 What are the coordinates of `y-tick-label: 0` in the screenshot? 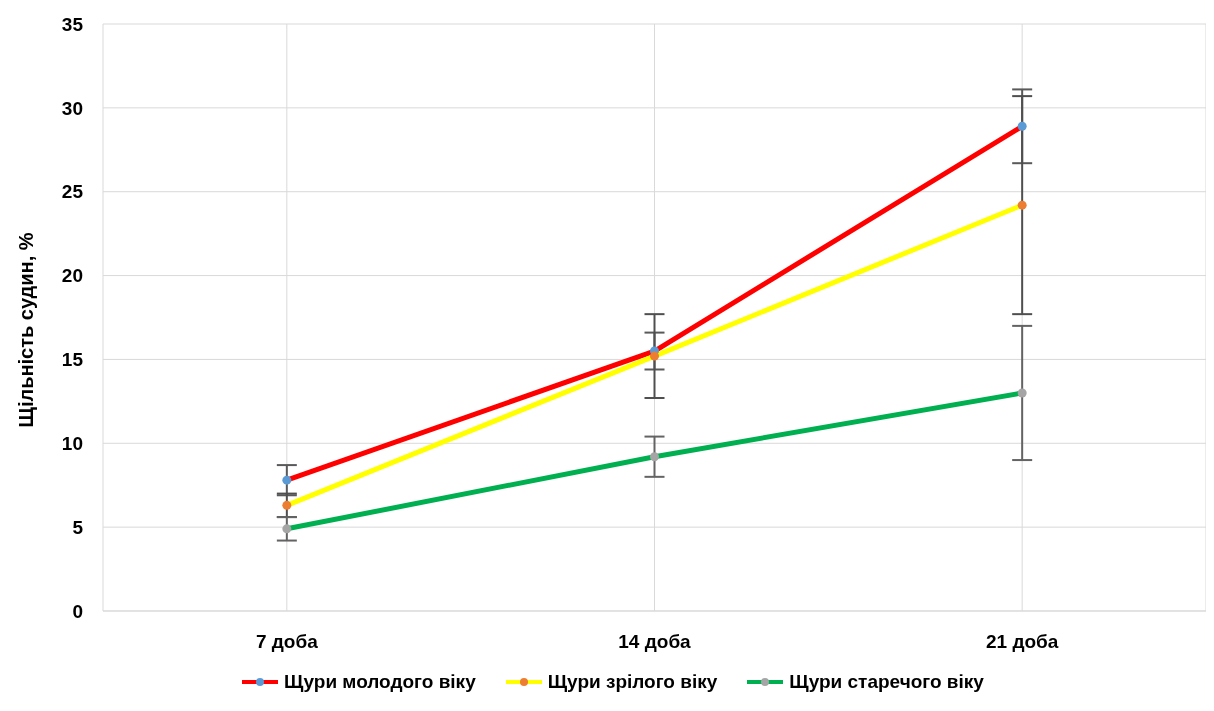 It's located at (77, 611).